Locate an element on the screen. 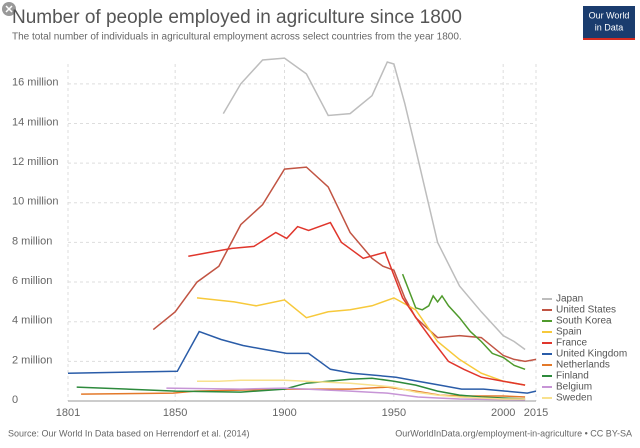  x-tick-label: 2015 is located at coordinates (536, 413).